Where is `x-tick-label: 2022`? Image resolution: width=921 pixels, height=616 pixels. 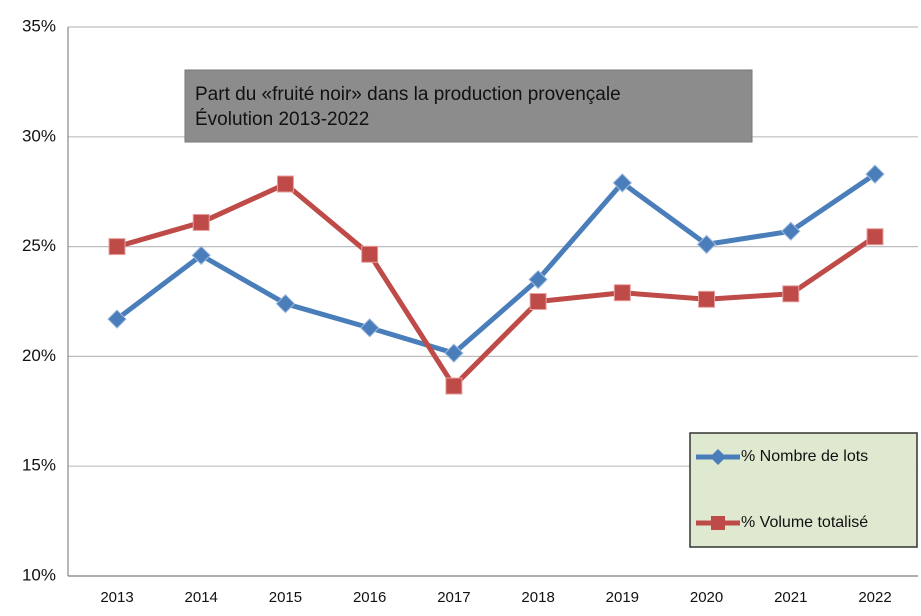
x-tick-label: 2022 is located at coordinates (874, 597).